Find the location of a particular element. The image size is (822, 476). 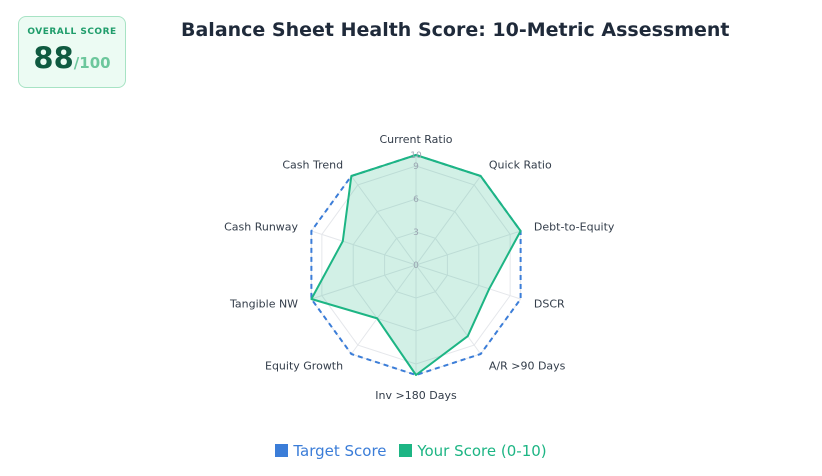

axis-label: Cash Trend is located at coordinates (312, 165).